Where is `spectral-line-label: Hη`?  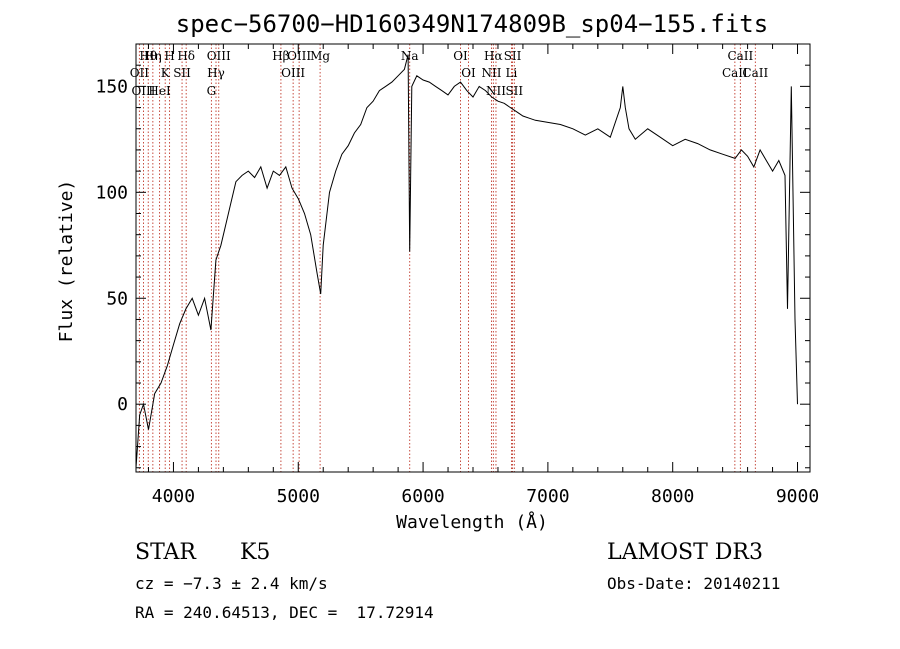 spectral-line-label: Hη is located at coordinates (153, 56).